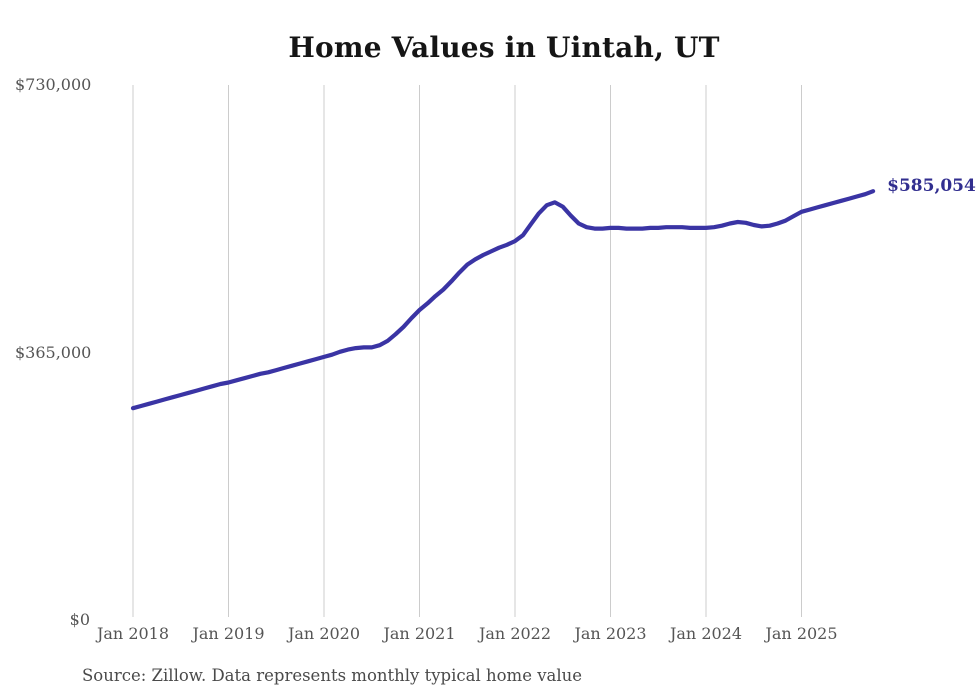 The width and height of the screenshot is (980, 699). Describe the element at coordinates (79, 619) in the screenshot. I see `y-tick-label: $0` at that location.